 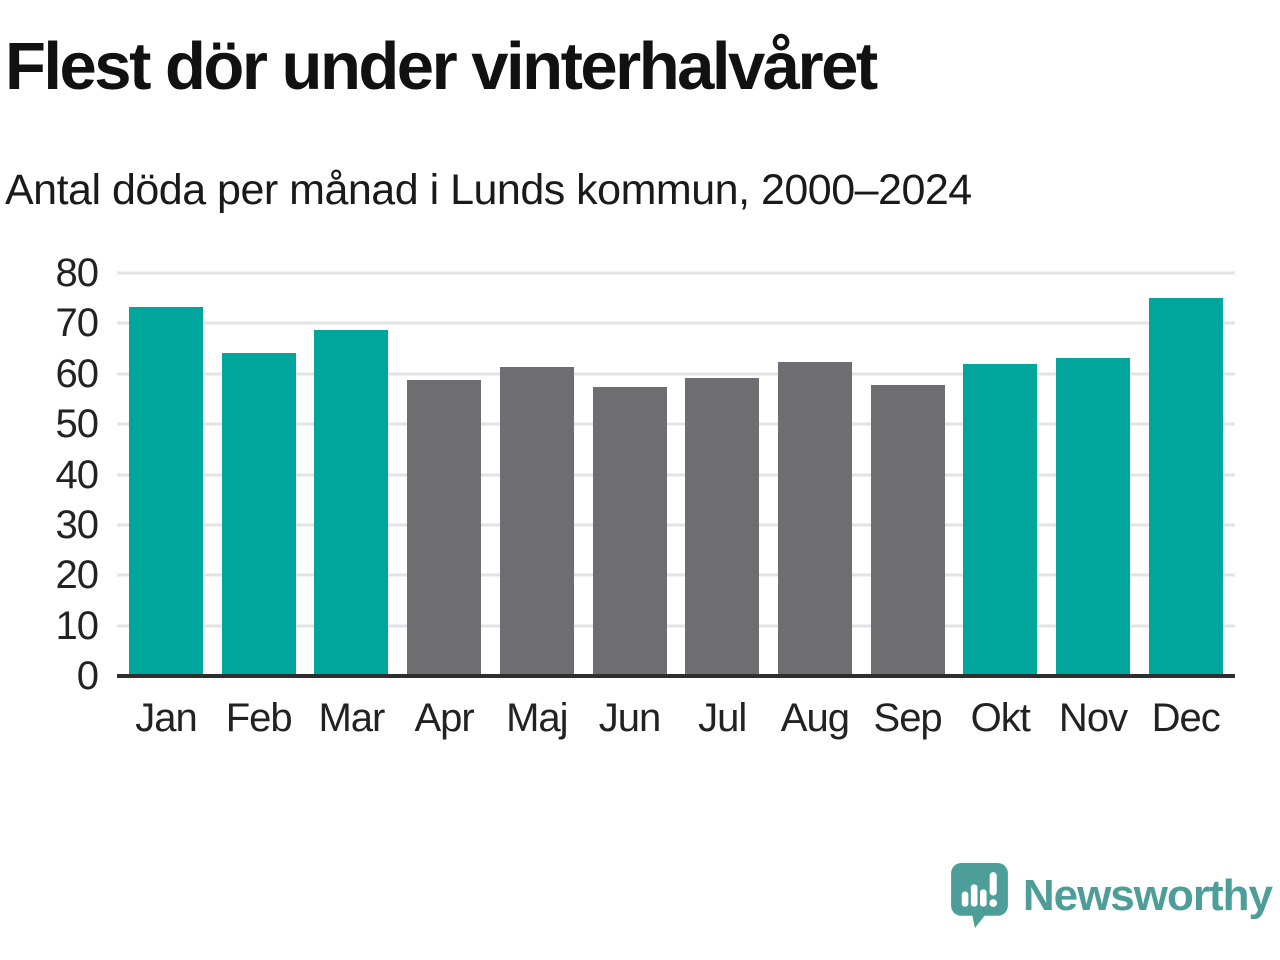 What do you see at coordinates (676, 676) in the screenshot?
I see `x-axis-line` at bounding box center [676, 676].